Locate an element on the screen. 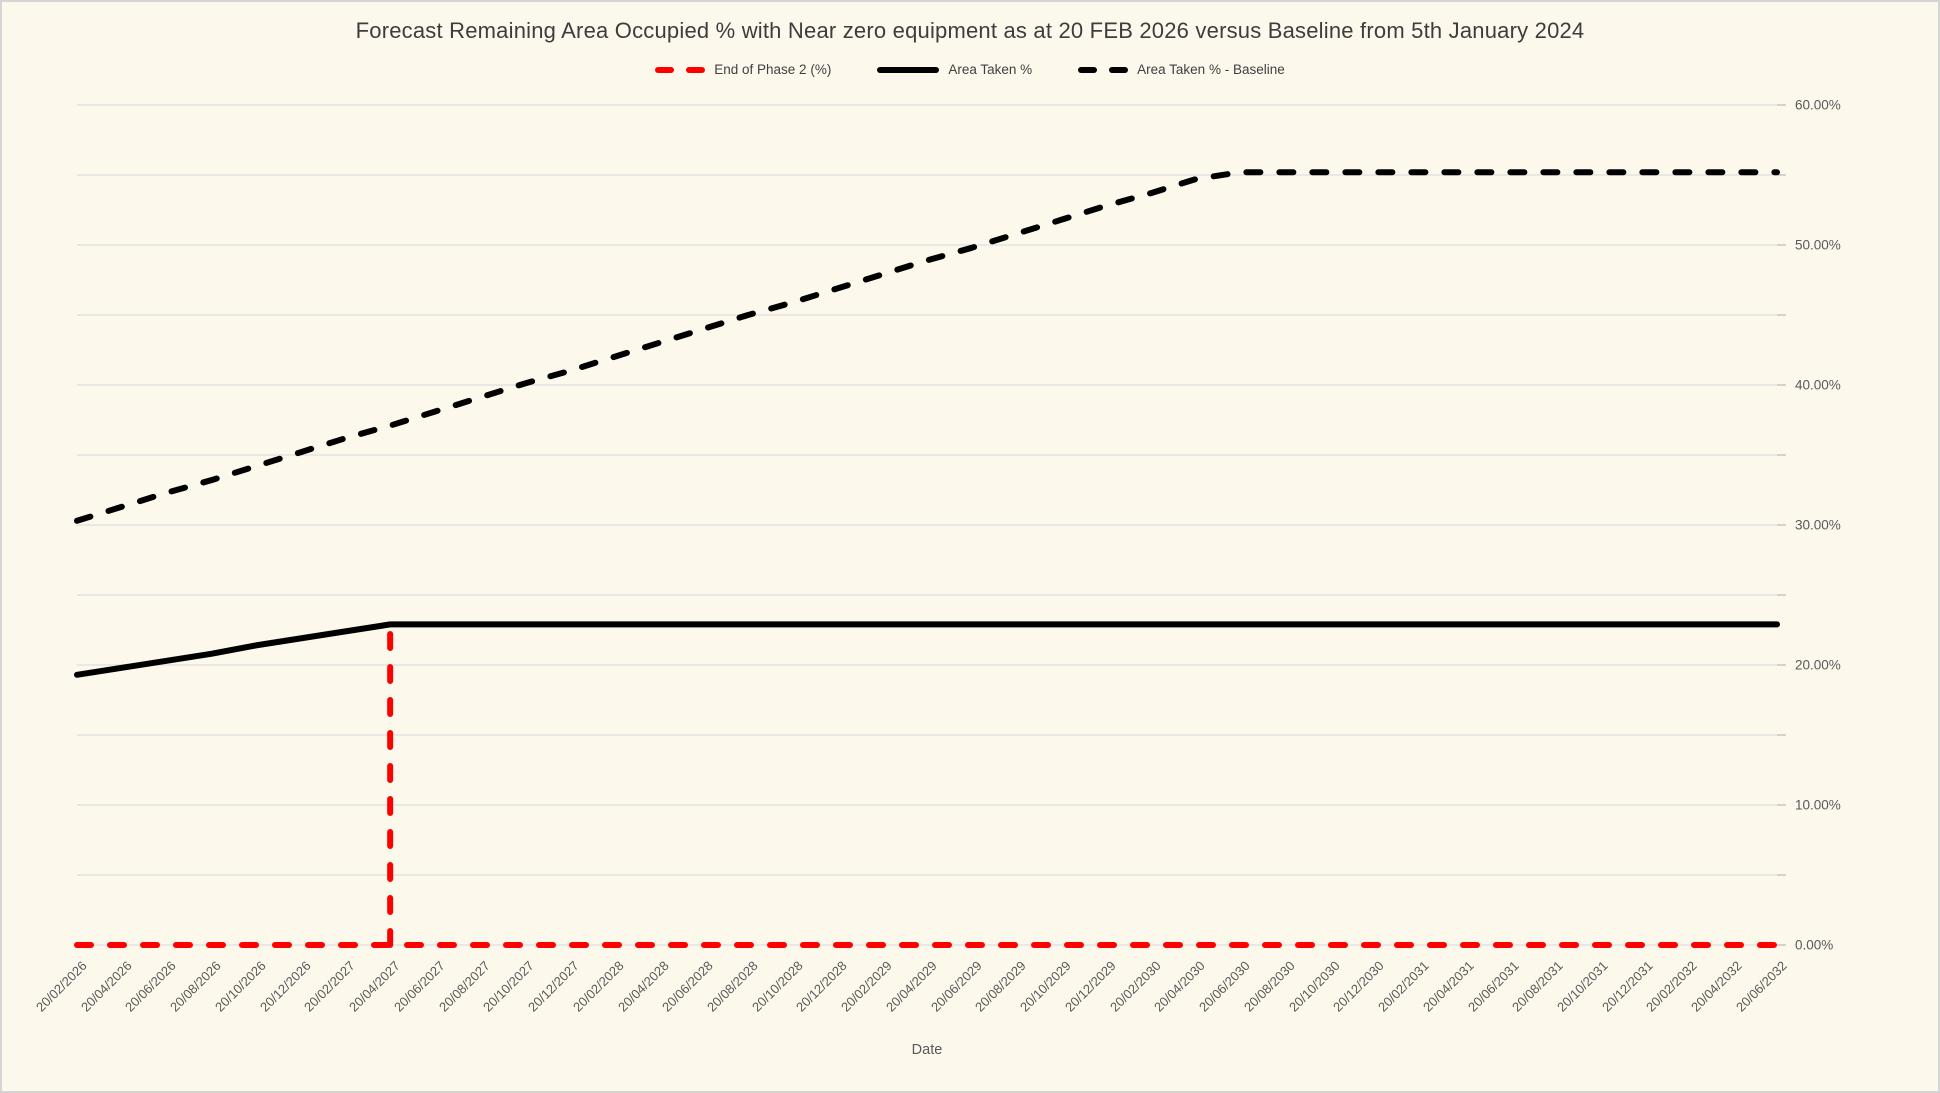 The image size is (1940, 1093). legend-item-end-of-phase-2: End of Phase 2 (%) is located at coordinates (743, 69).